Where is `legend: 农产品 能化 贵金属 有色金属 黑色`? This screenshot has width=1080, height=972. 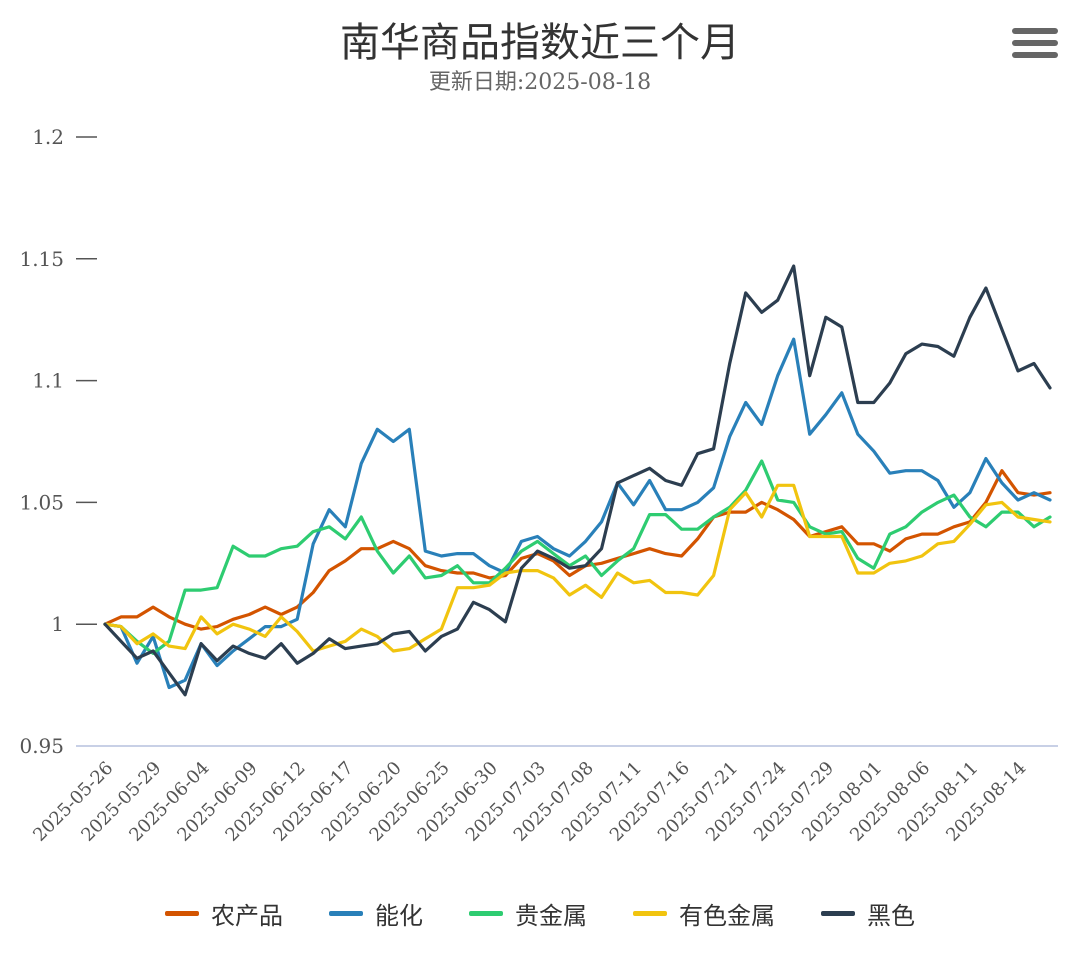
legend: 农产品 能化 贵金属 有色金属 黑色 is located at coordinates (540, 913).